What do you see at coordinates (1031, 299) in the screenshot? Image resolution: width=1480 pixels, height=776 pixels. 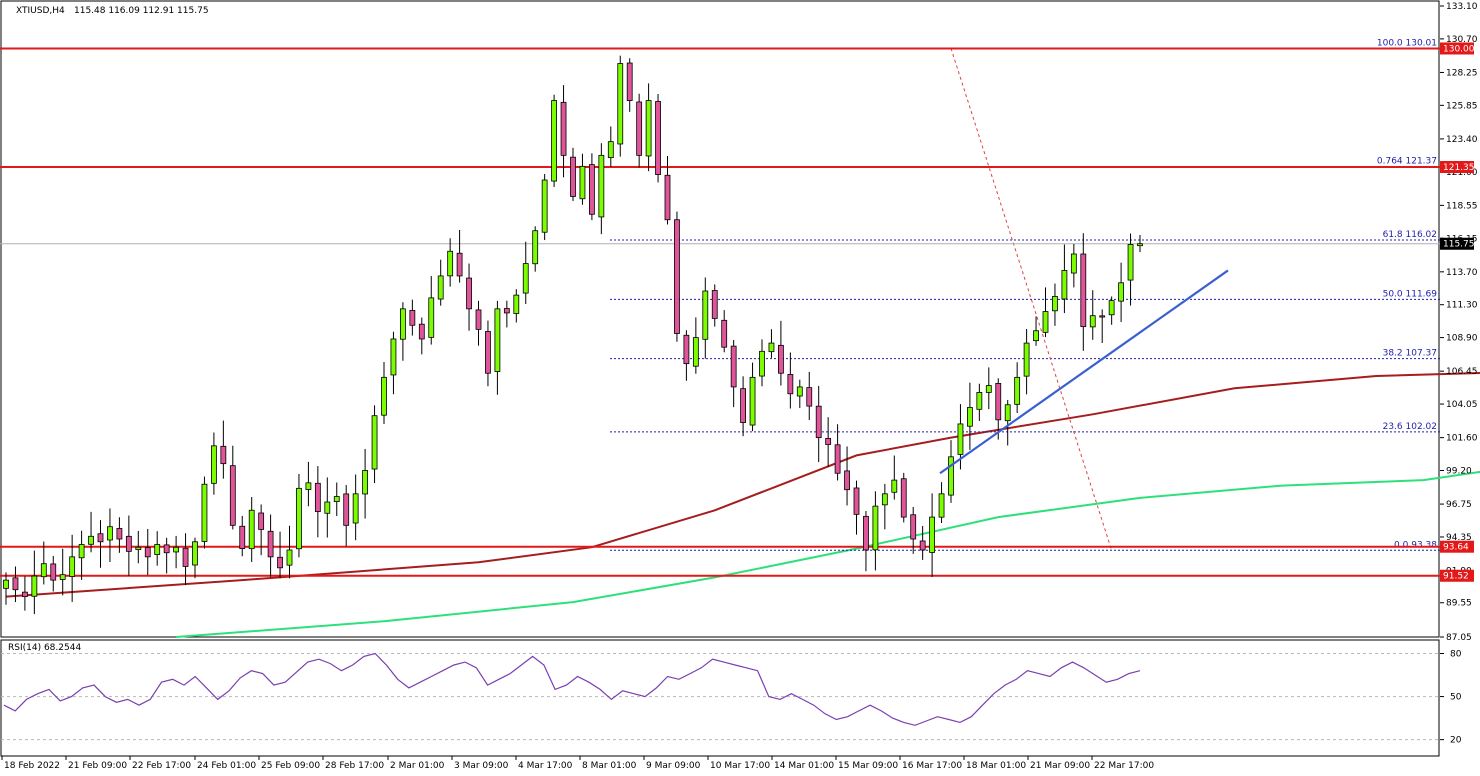 I see `fib-diagonal-line` at bounding box center [1031, 299].